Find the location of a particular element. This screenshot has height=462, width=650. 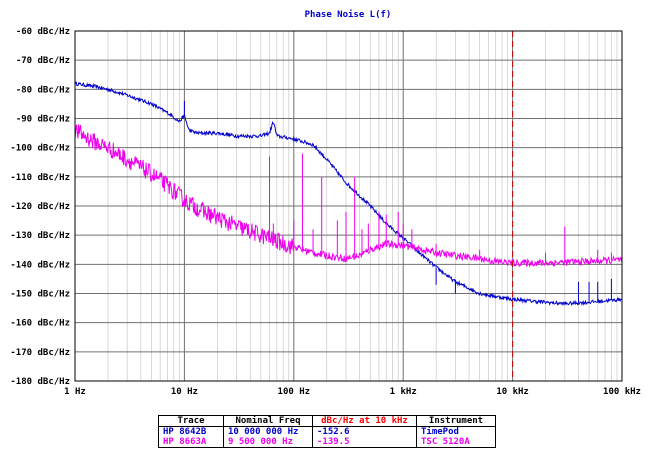

legend-trace: HP 8663A is located at coordinates (185, 442).